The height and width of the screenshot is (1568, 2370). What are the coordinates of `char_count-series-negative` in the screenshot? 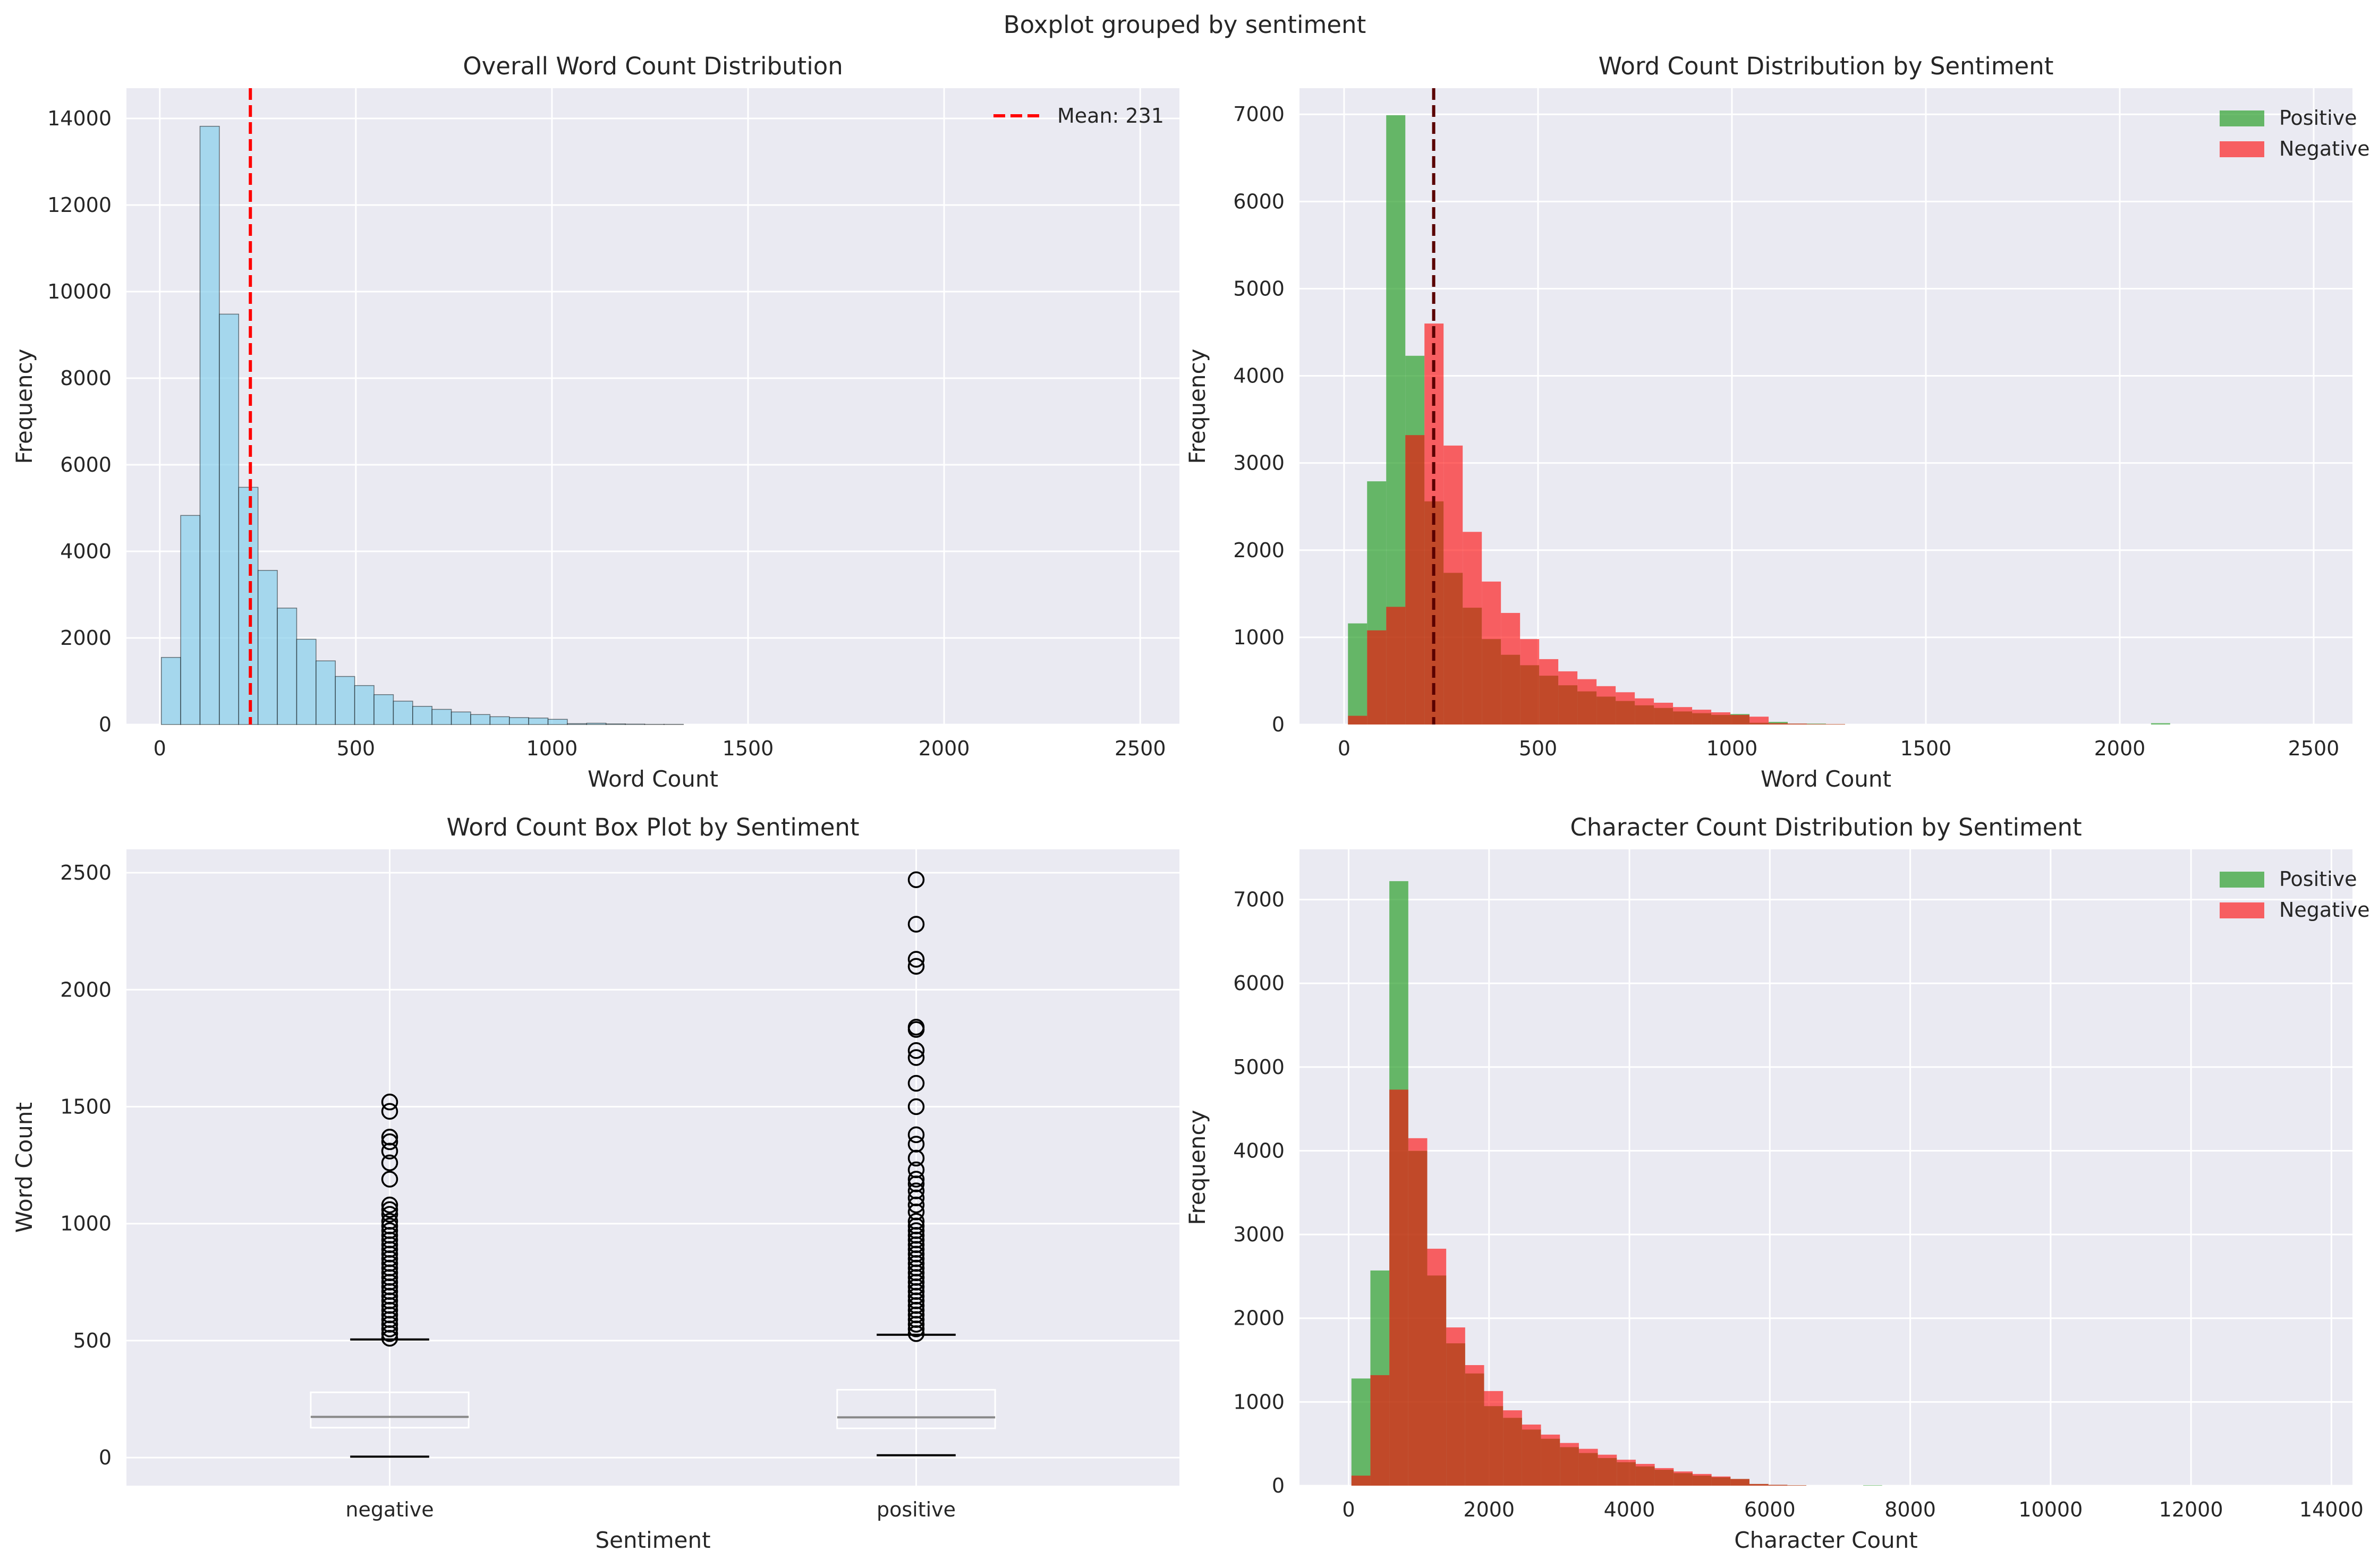 It's located at (1579, 1287).